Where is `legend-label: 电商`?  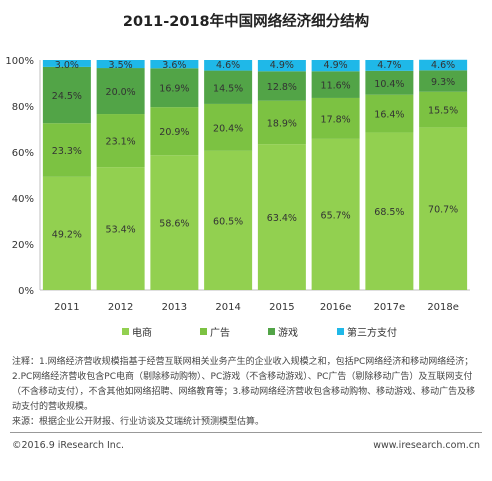
legend-label: 电商 is located at coordinates (142, 332).